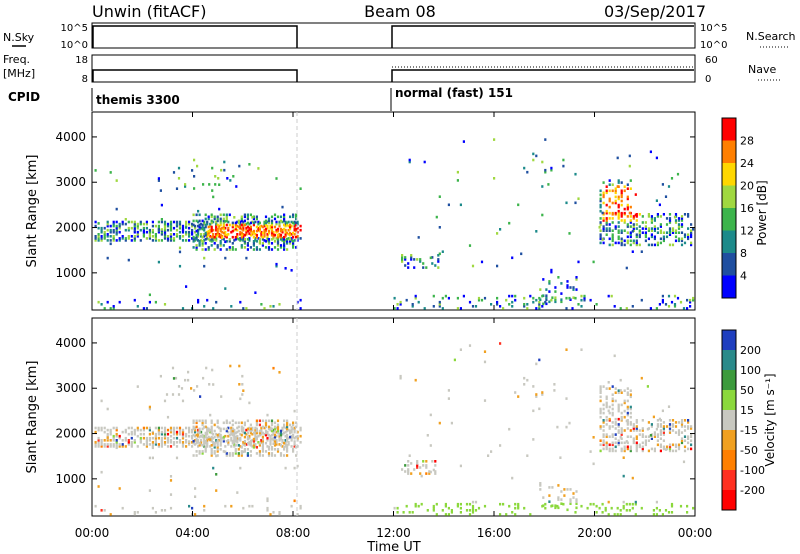 Image resolution: width=800 pixels, height=554 pixels. What do you see at coordinates (747, 141) in the screenshot?
I see `colorbar-tick-label: 28` at bounding box center [747, 141].